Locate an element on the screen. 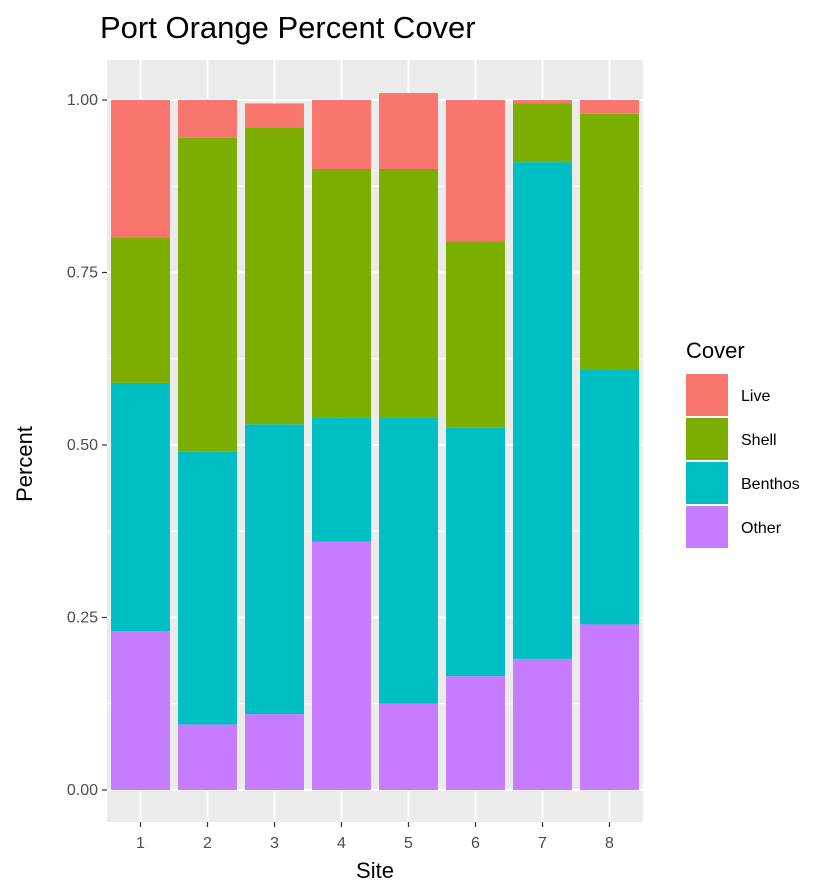  x-tick-label: 2 is located at coordinates (207, 843).